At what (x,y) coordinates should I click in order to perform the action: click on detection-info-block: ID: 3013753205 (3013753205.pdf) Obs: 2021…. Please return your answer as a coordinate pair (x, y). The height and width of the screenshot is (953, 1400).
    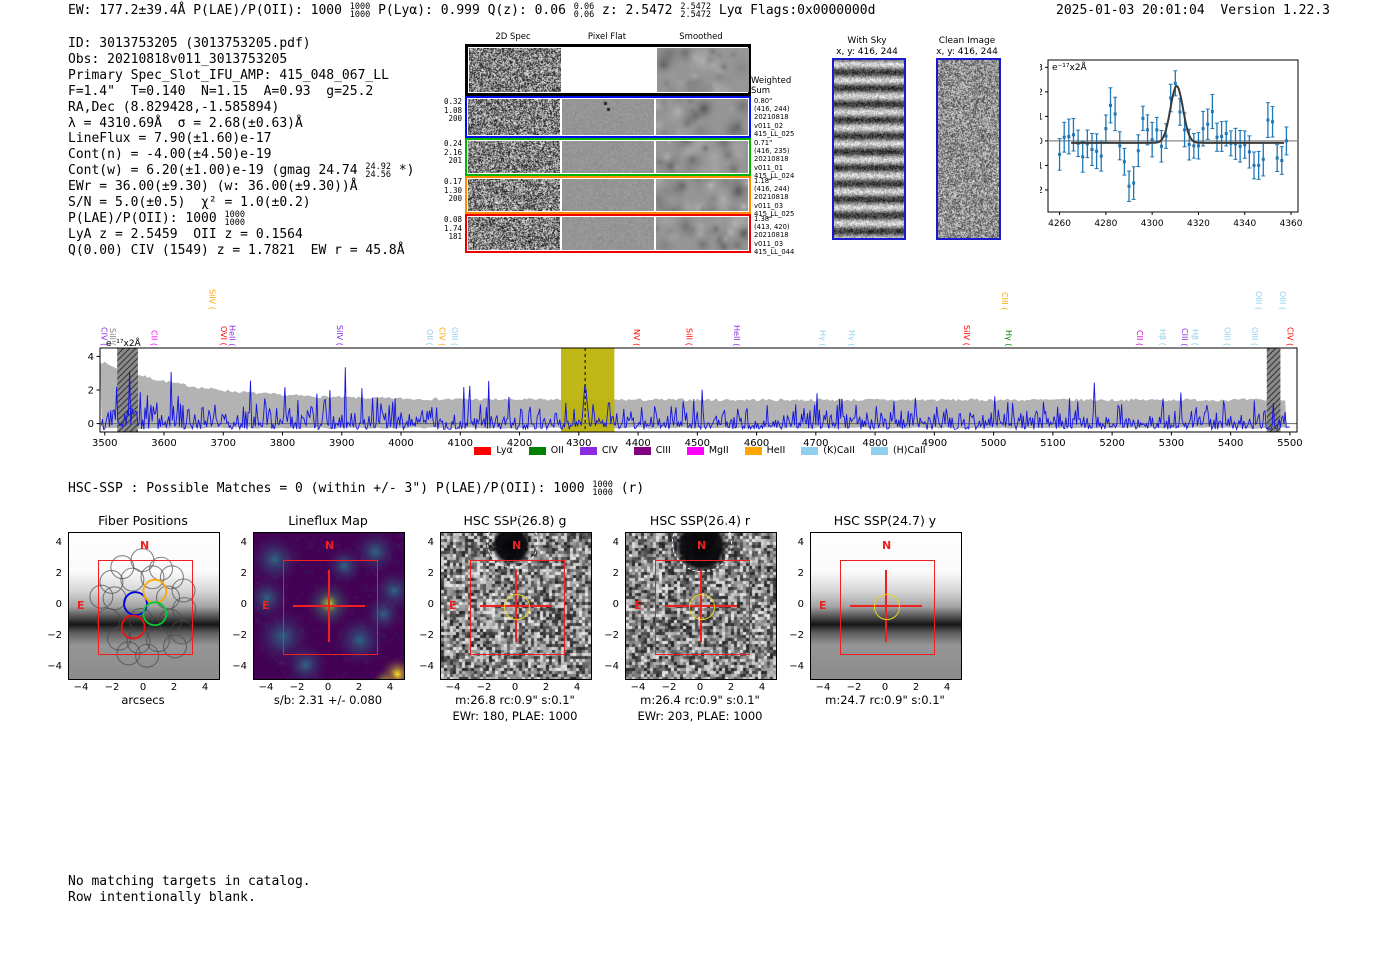
    Looking at the image, I should click on (241, 147).